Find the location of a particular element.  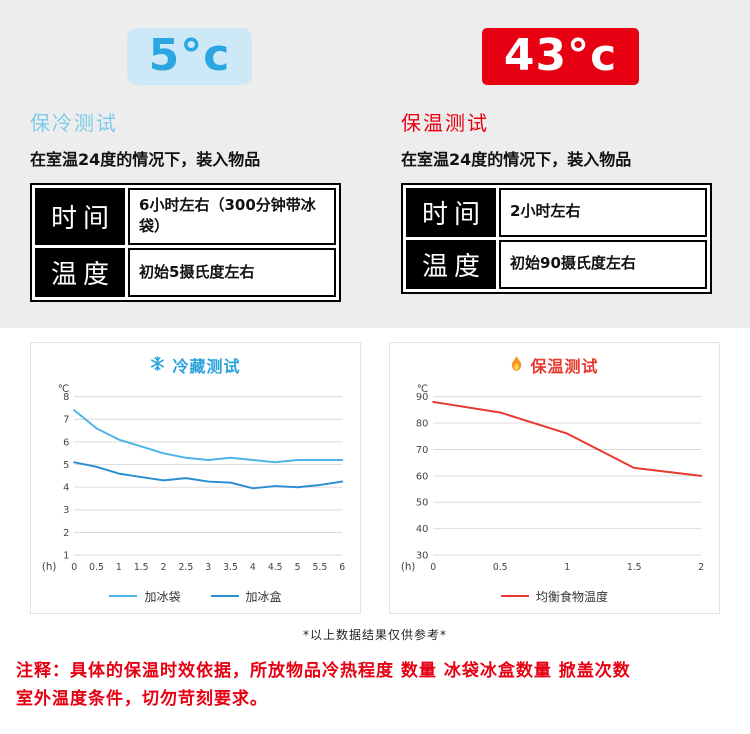

chart-title-text: 保温测试 is located at coordinates (564, 367).